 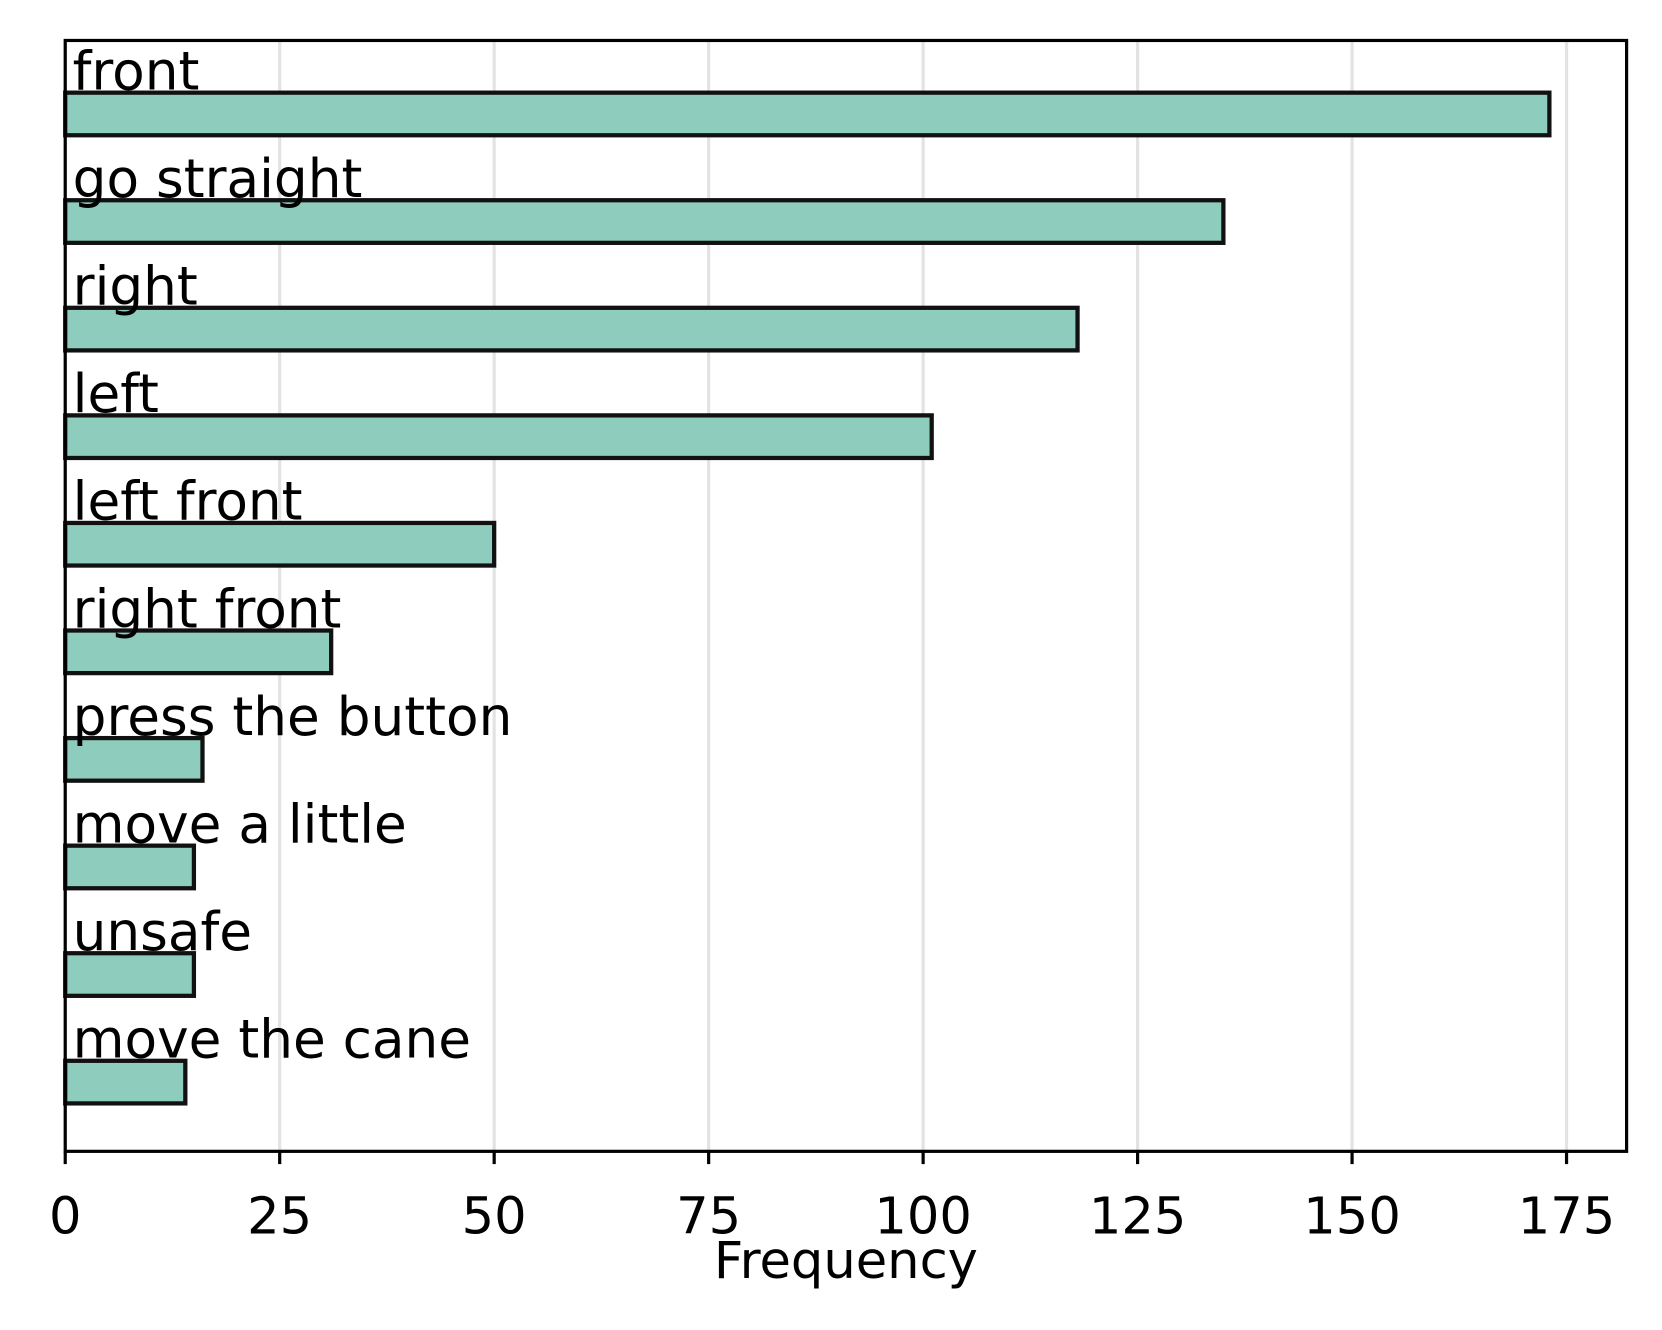 What do you see at coordinates (923, 1216) in the screenshot?
I see `x-tick-label: 100` at bounding box center [923, 1216].